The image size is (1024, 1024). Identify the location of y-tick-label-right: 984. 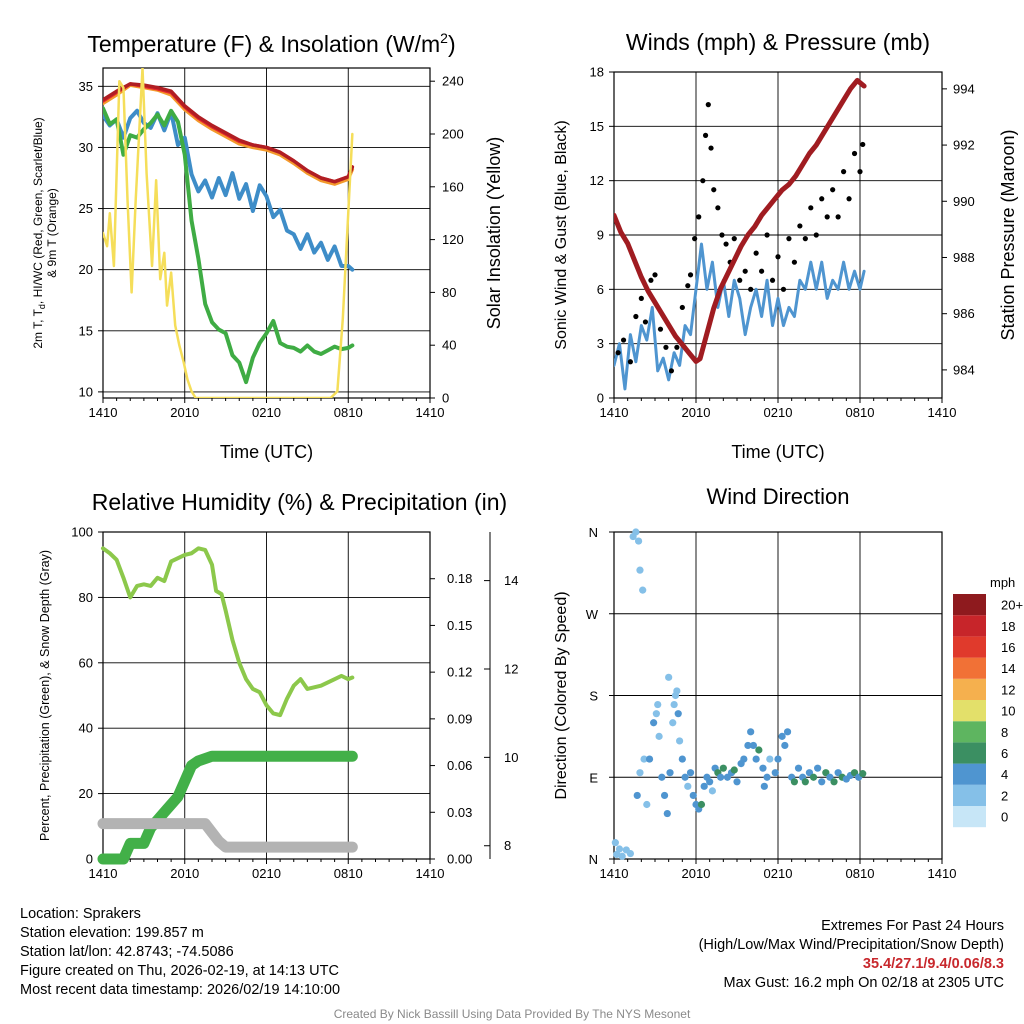
(964, 369).